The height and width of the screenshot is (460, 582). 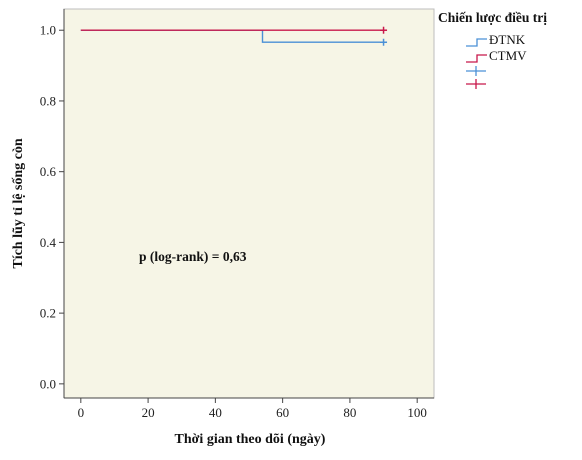 I want to click on series-layer, so click(x=234, y=36).